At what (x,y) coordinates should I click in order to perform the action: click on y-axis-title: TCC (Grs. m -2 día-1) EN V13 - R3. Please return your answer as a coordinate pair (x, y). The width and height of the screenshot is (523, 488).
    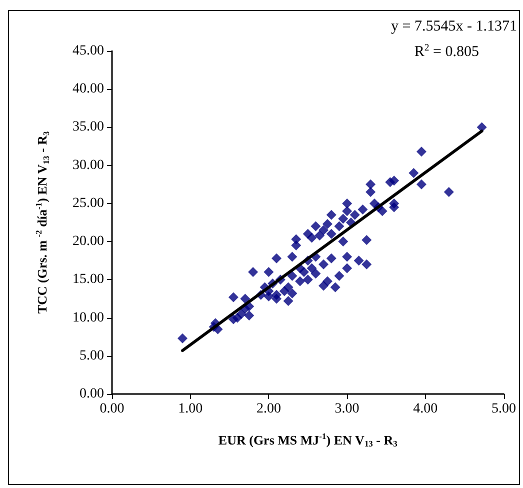
    Looking at the image, I should click on (42, 222).